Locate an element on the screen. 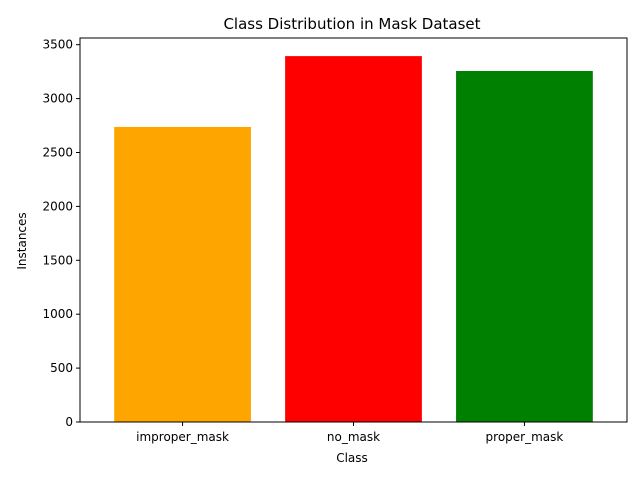 The height and width of the screenshot is (484, 640). y-tick-label: 1500 is located at coordinates (57, 260).